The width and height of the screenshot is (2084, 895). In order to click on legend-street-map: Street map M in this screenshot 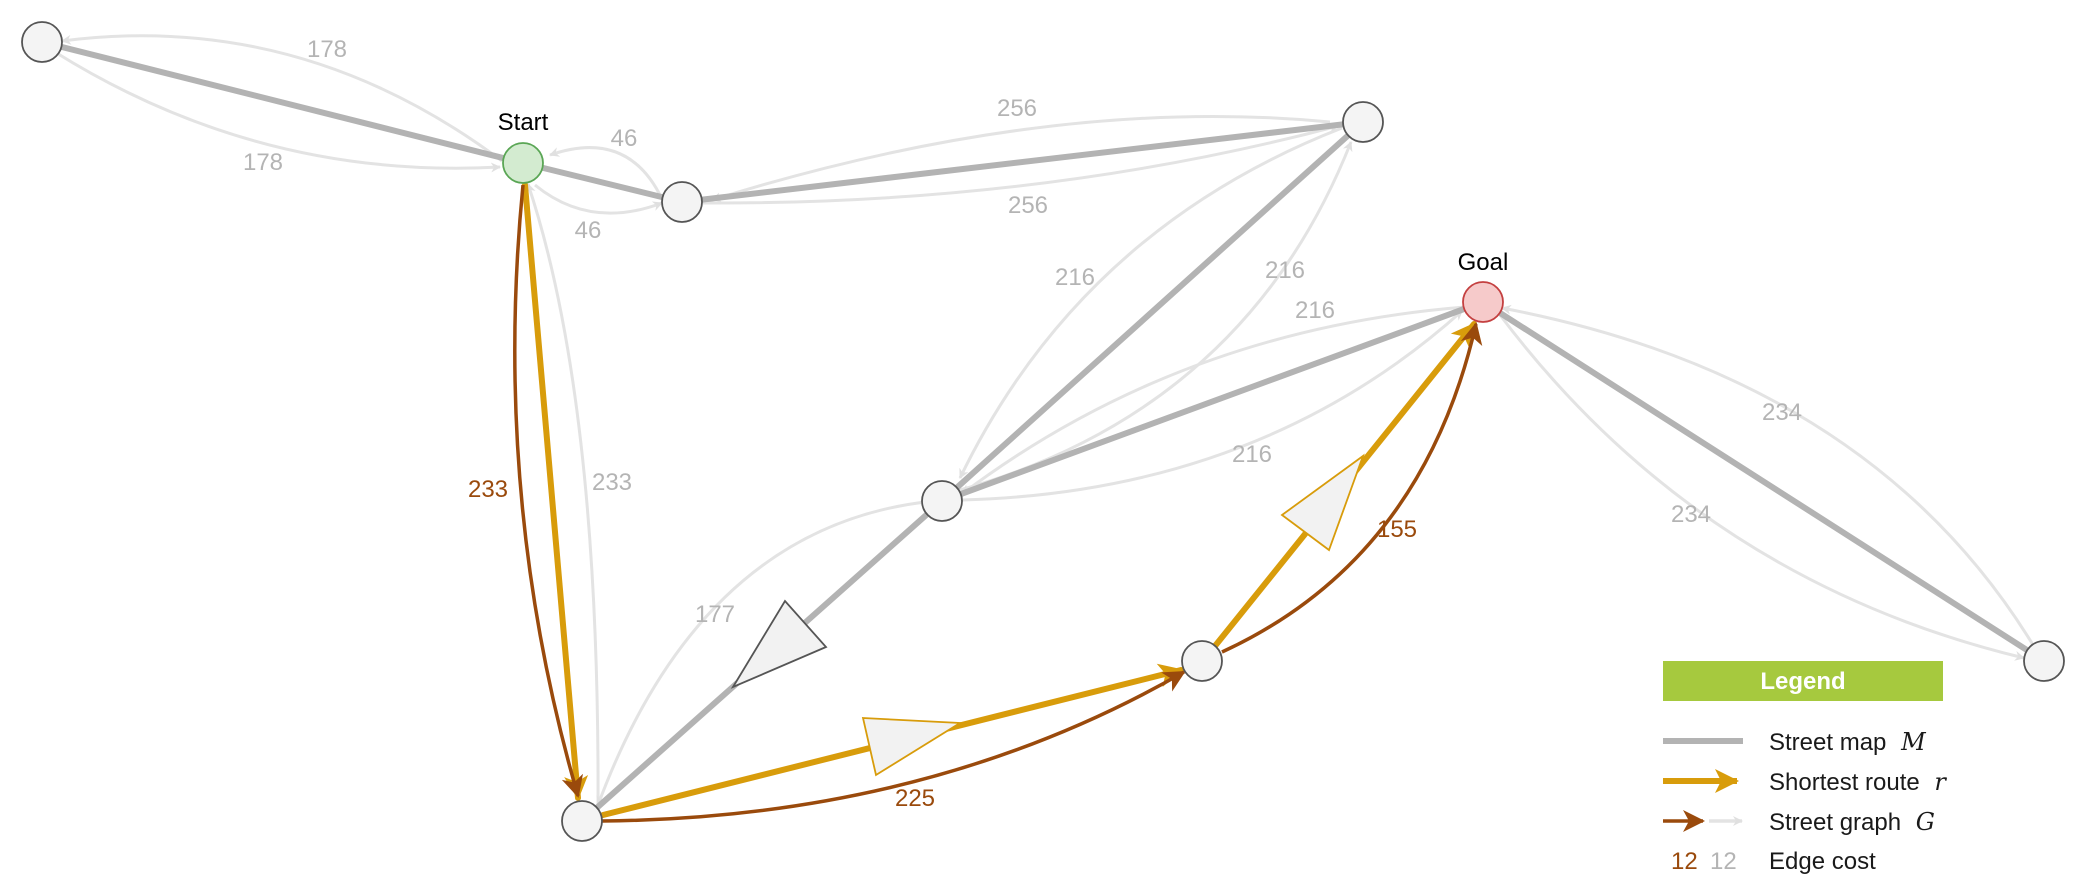, I will do `click(1848, 742)`.